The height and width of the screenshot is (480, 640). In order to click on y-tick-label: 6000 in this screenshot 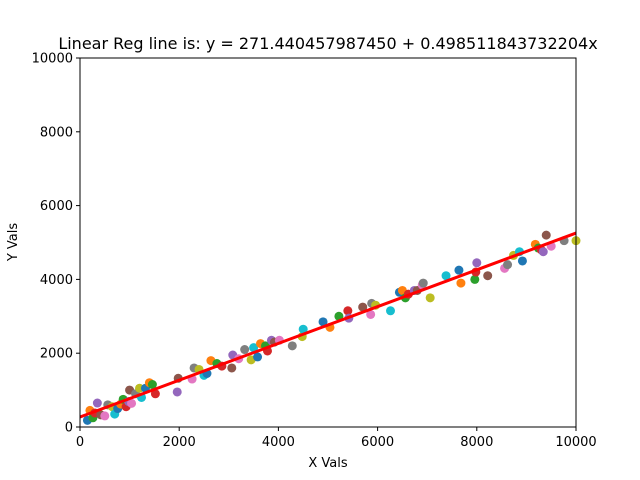, I will do `click(56, 206)`.